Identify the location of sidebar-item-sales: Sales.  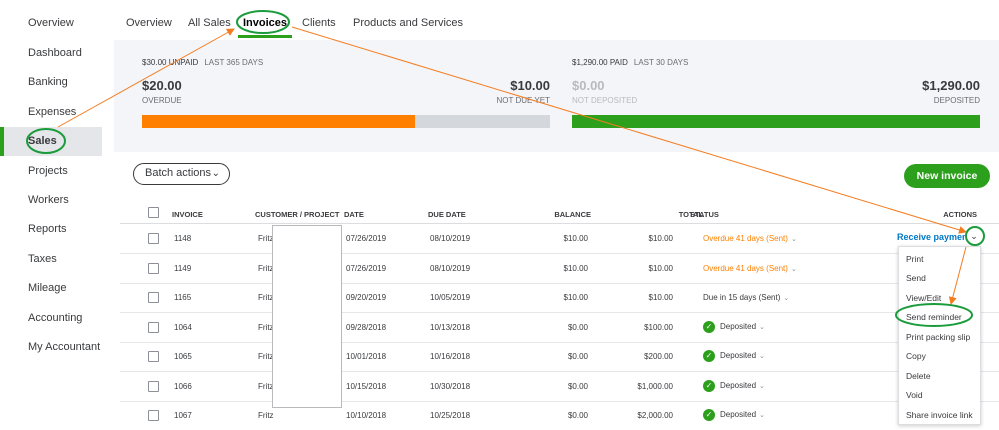
(51, 141).